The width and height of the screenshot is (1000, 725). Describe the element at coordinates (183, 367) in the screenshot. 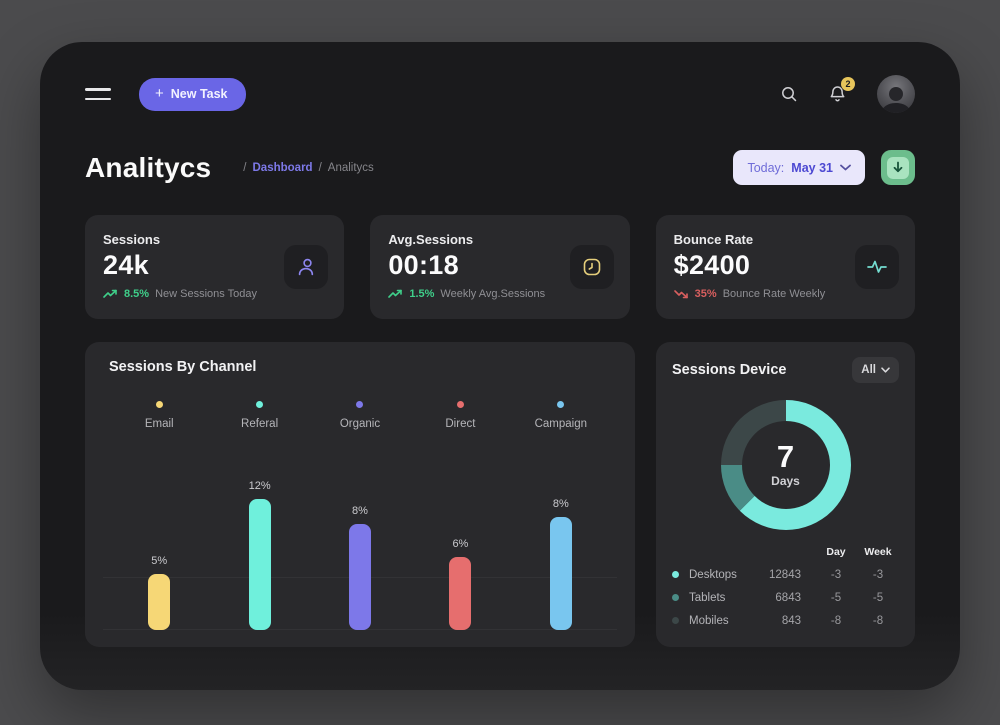

I see `bar-chart-title: Sessions By Channel` at that location.